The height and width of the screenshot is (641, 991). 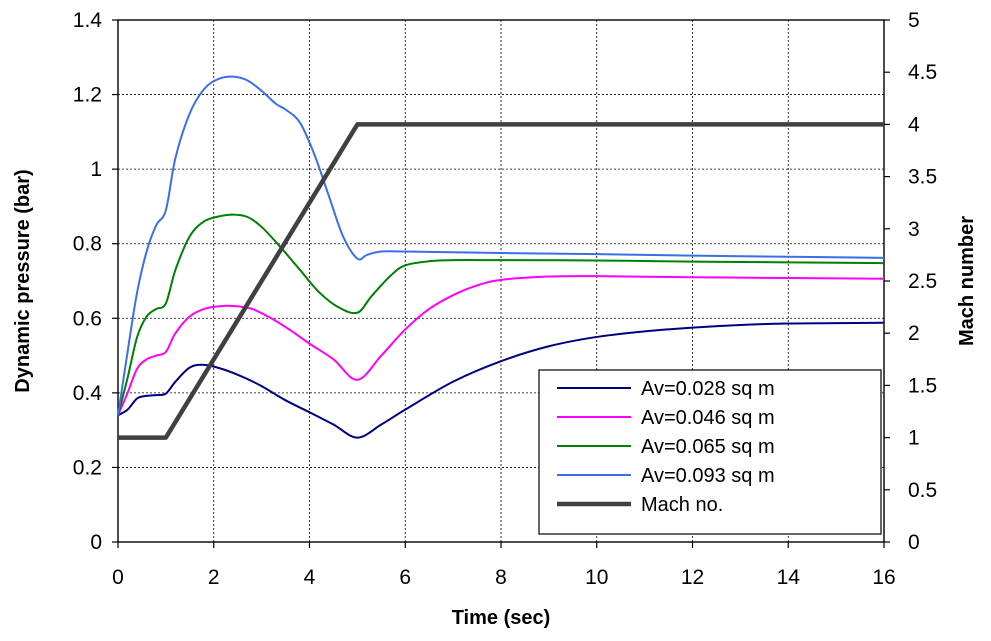 I want to click on x-axis-title: Time (sec), so click(x=501, y=618).